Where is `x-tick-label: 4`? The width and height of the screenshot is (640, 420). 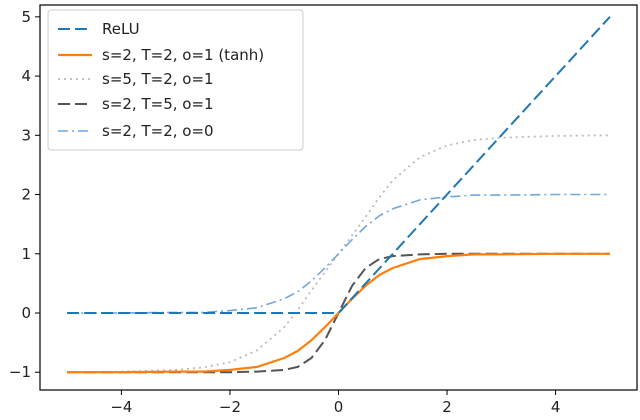 x-tick-label: 4 is located at coordinates (556, 407).